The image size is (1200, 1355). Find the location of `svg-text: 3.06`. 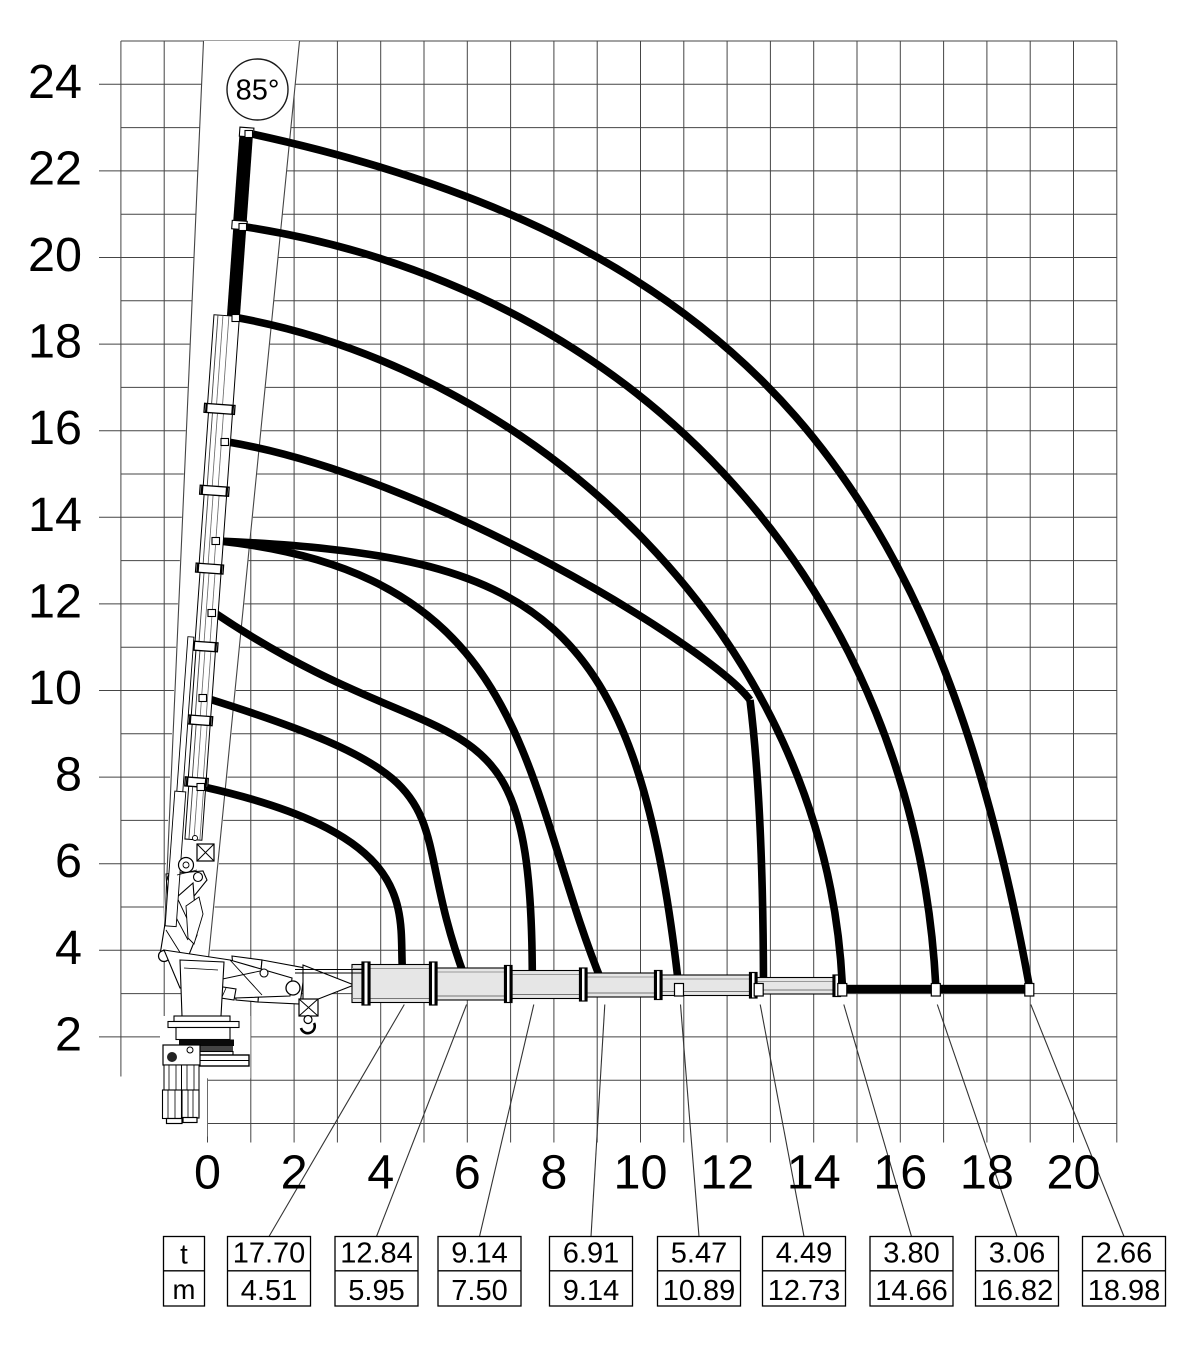

svg-text: 3.06 is located at coordinates (1017, 1254).